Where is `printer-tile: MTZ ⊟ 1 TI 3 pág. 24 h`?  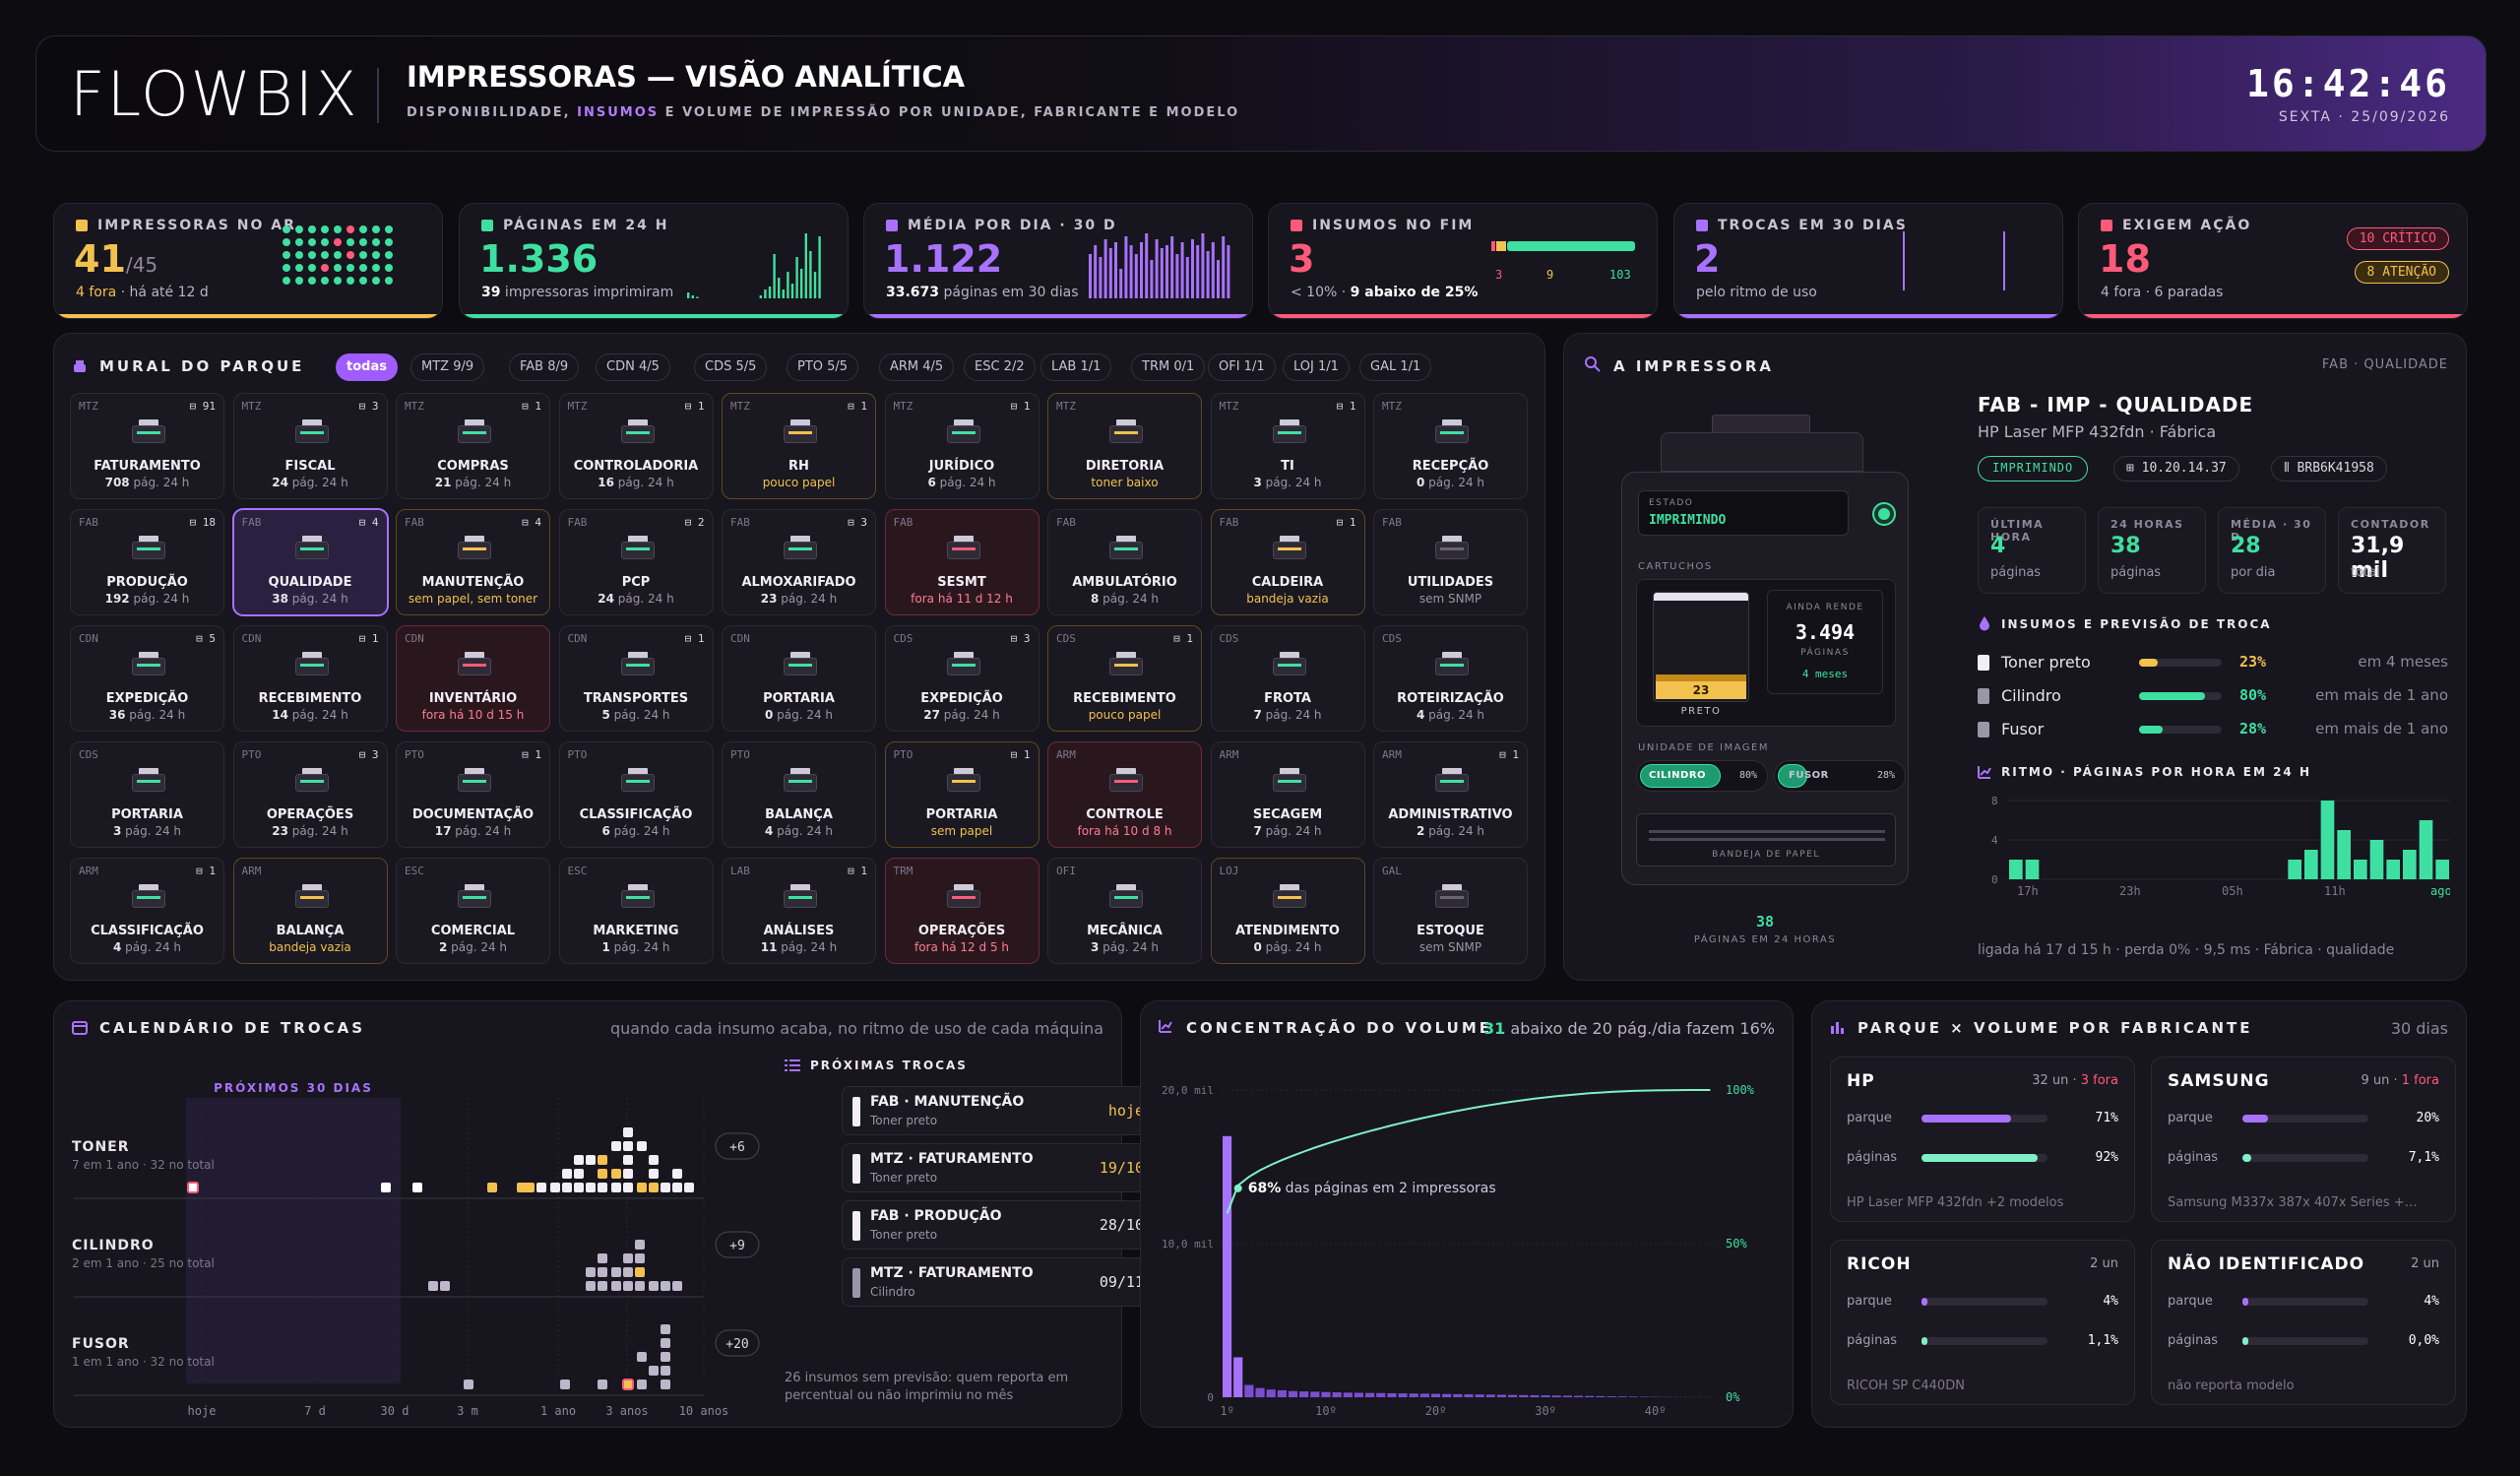
printer-tile: MTZ ⊟ 1 TI 3 pág. 24 h is located at coordinates (1287, 446).